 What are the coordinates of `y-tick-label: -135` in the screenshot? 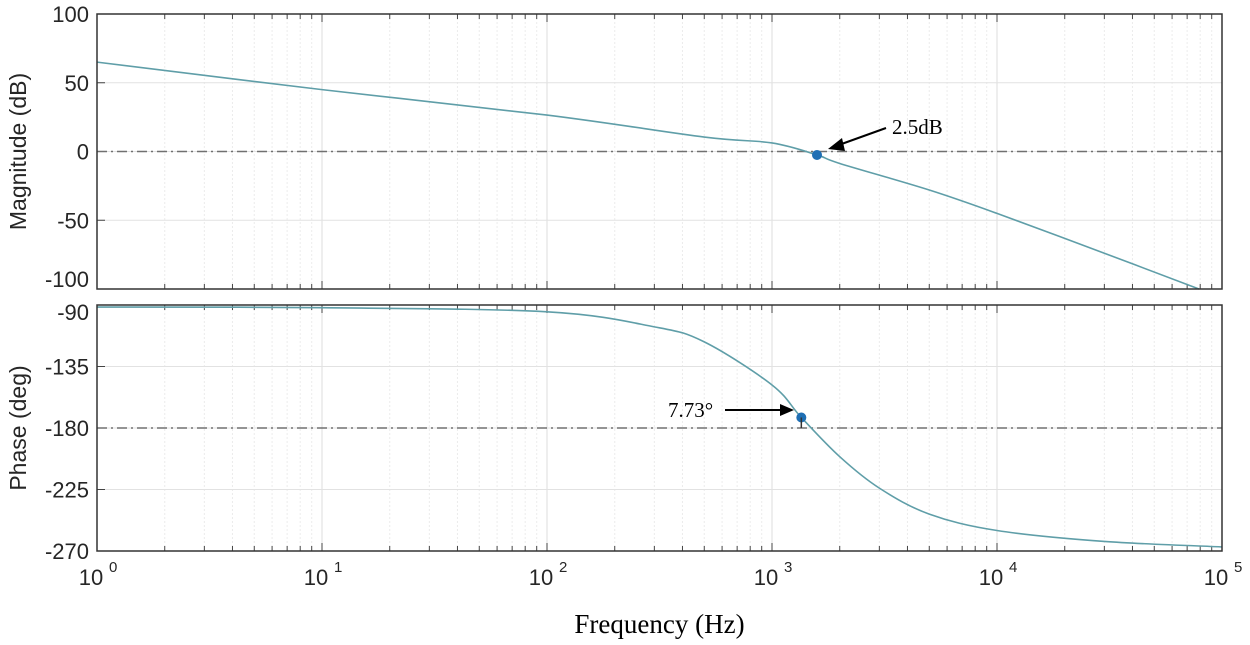 It's located at (67, 367).